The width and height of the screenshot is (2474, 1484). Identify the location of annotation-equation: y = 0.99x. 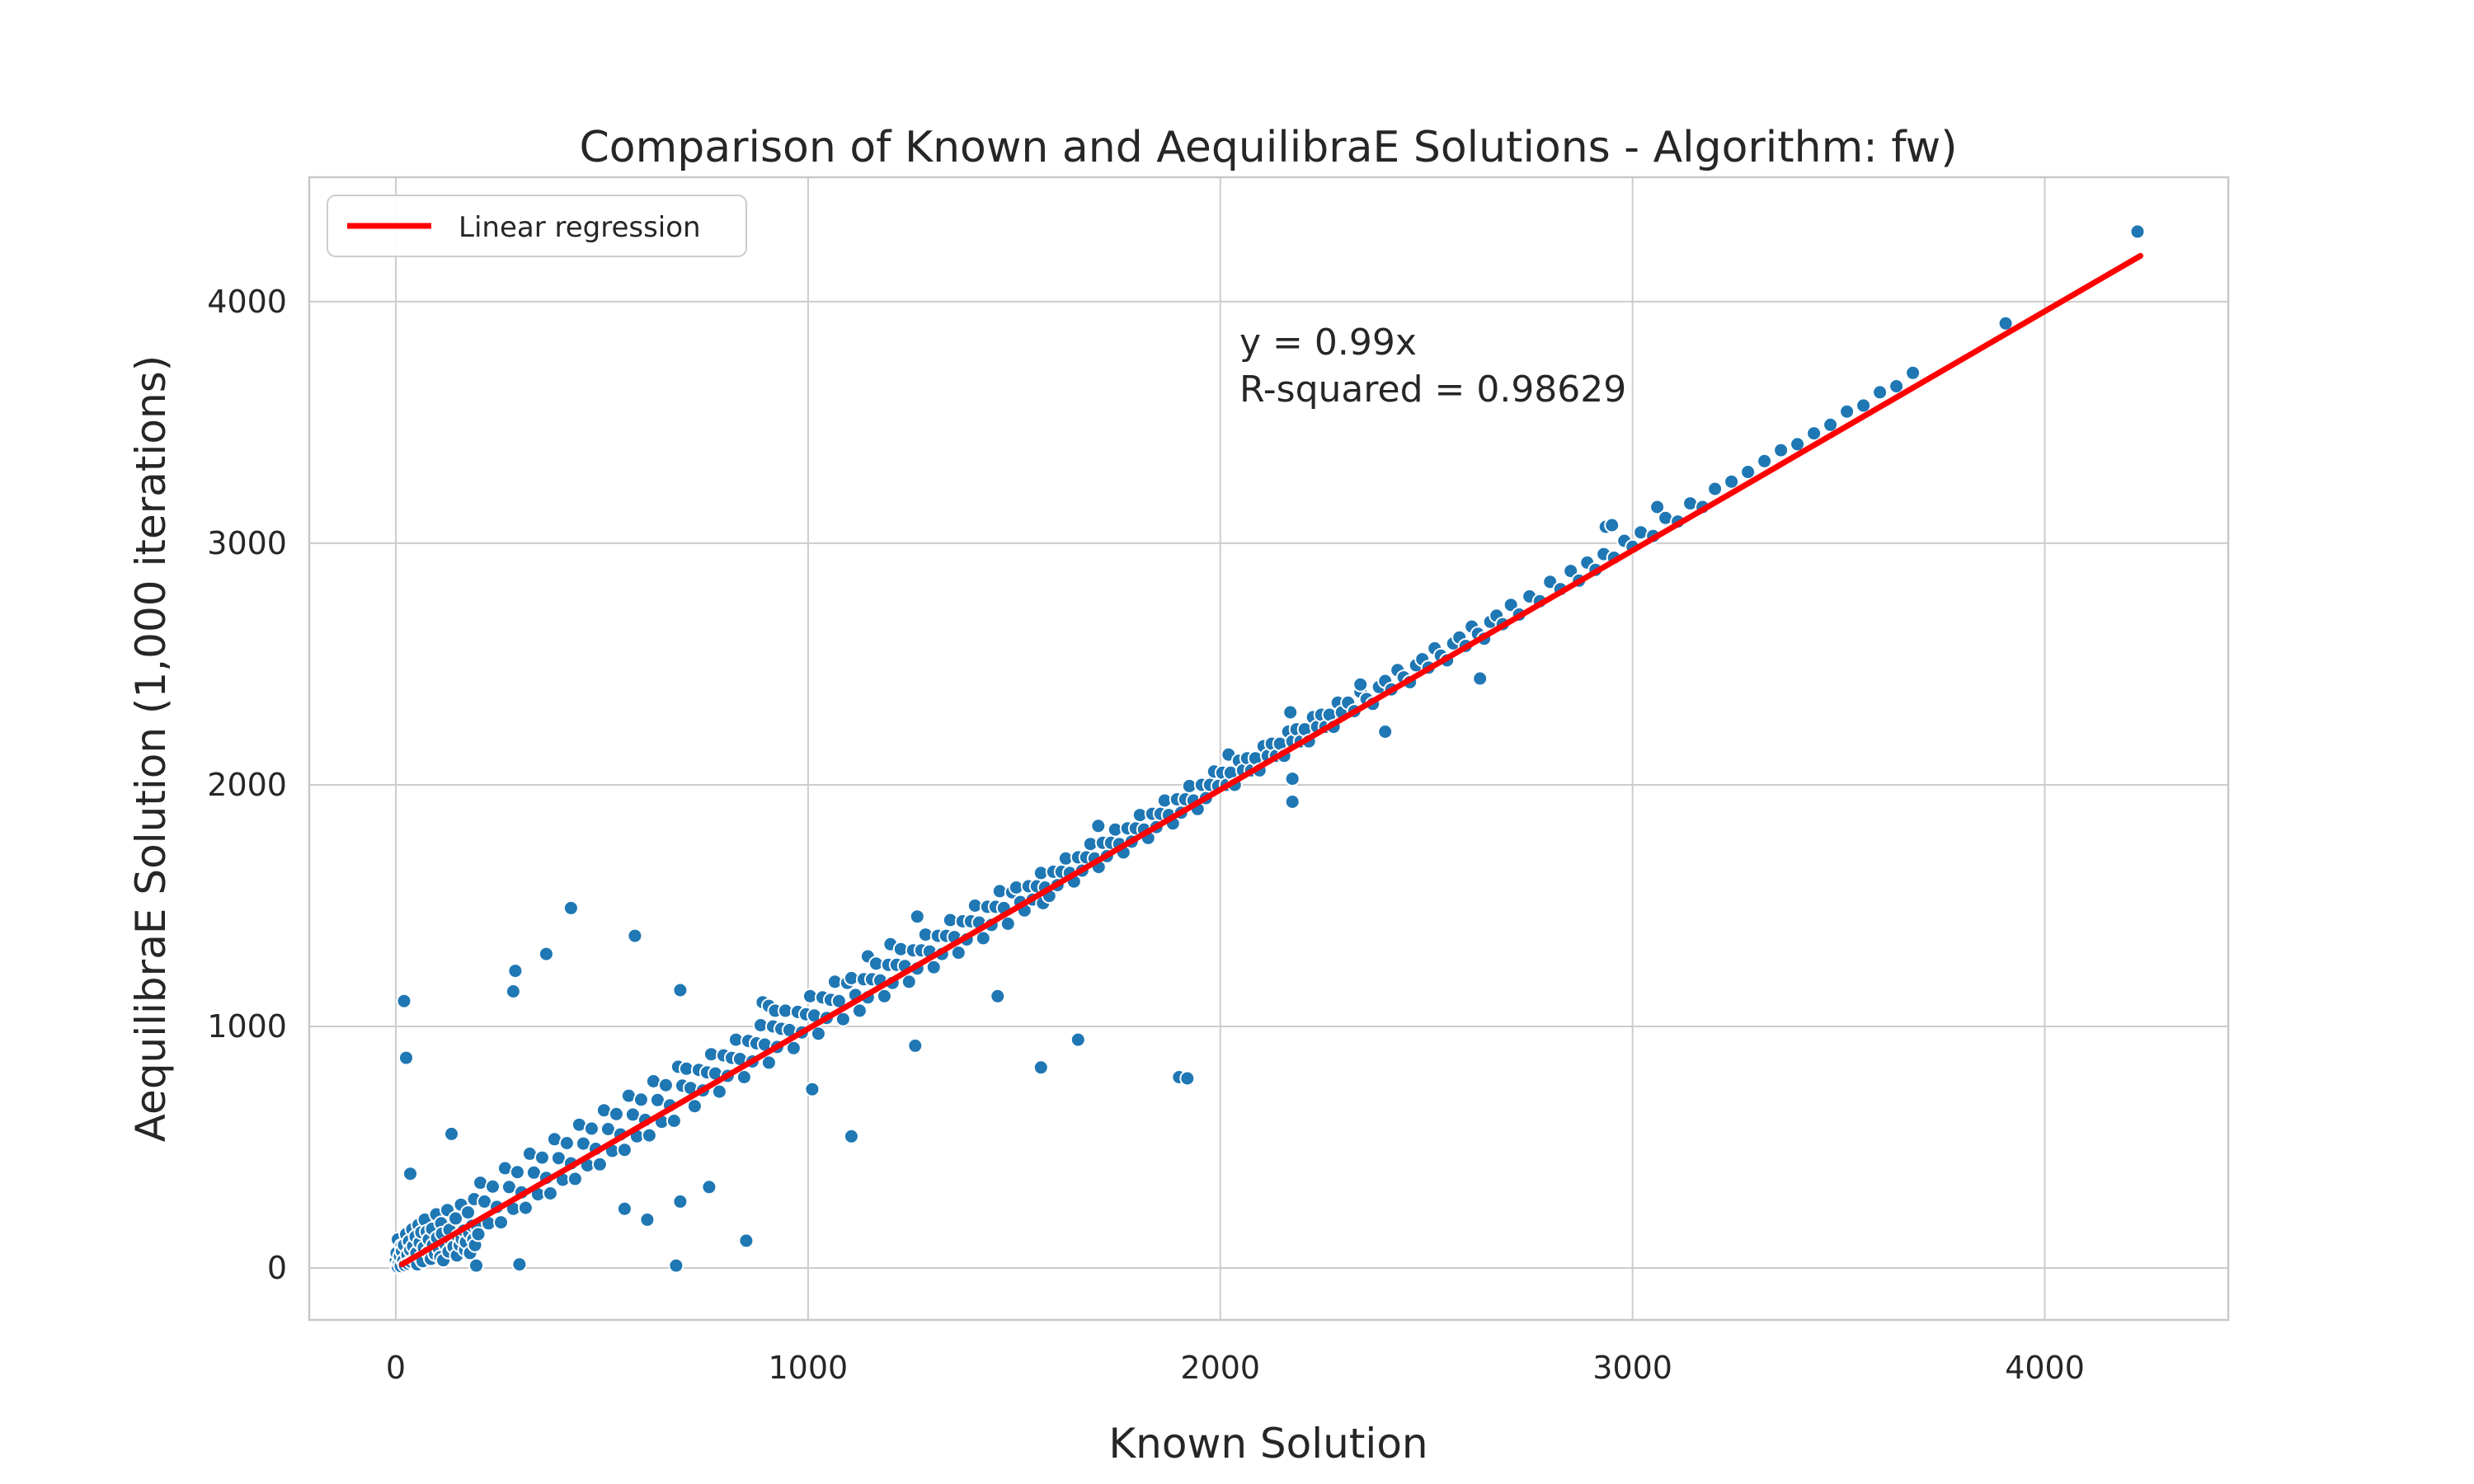
(1328, 343).